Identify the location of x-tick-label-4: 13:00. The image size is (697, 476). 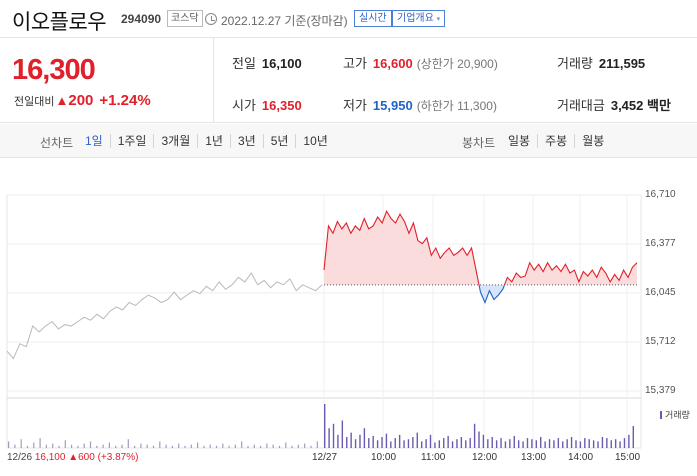
(534, 457).